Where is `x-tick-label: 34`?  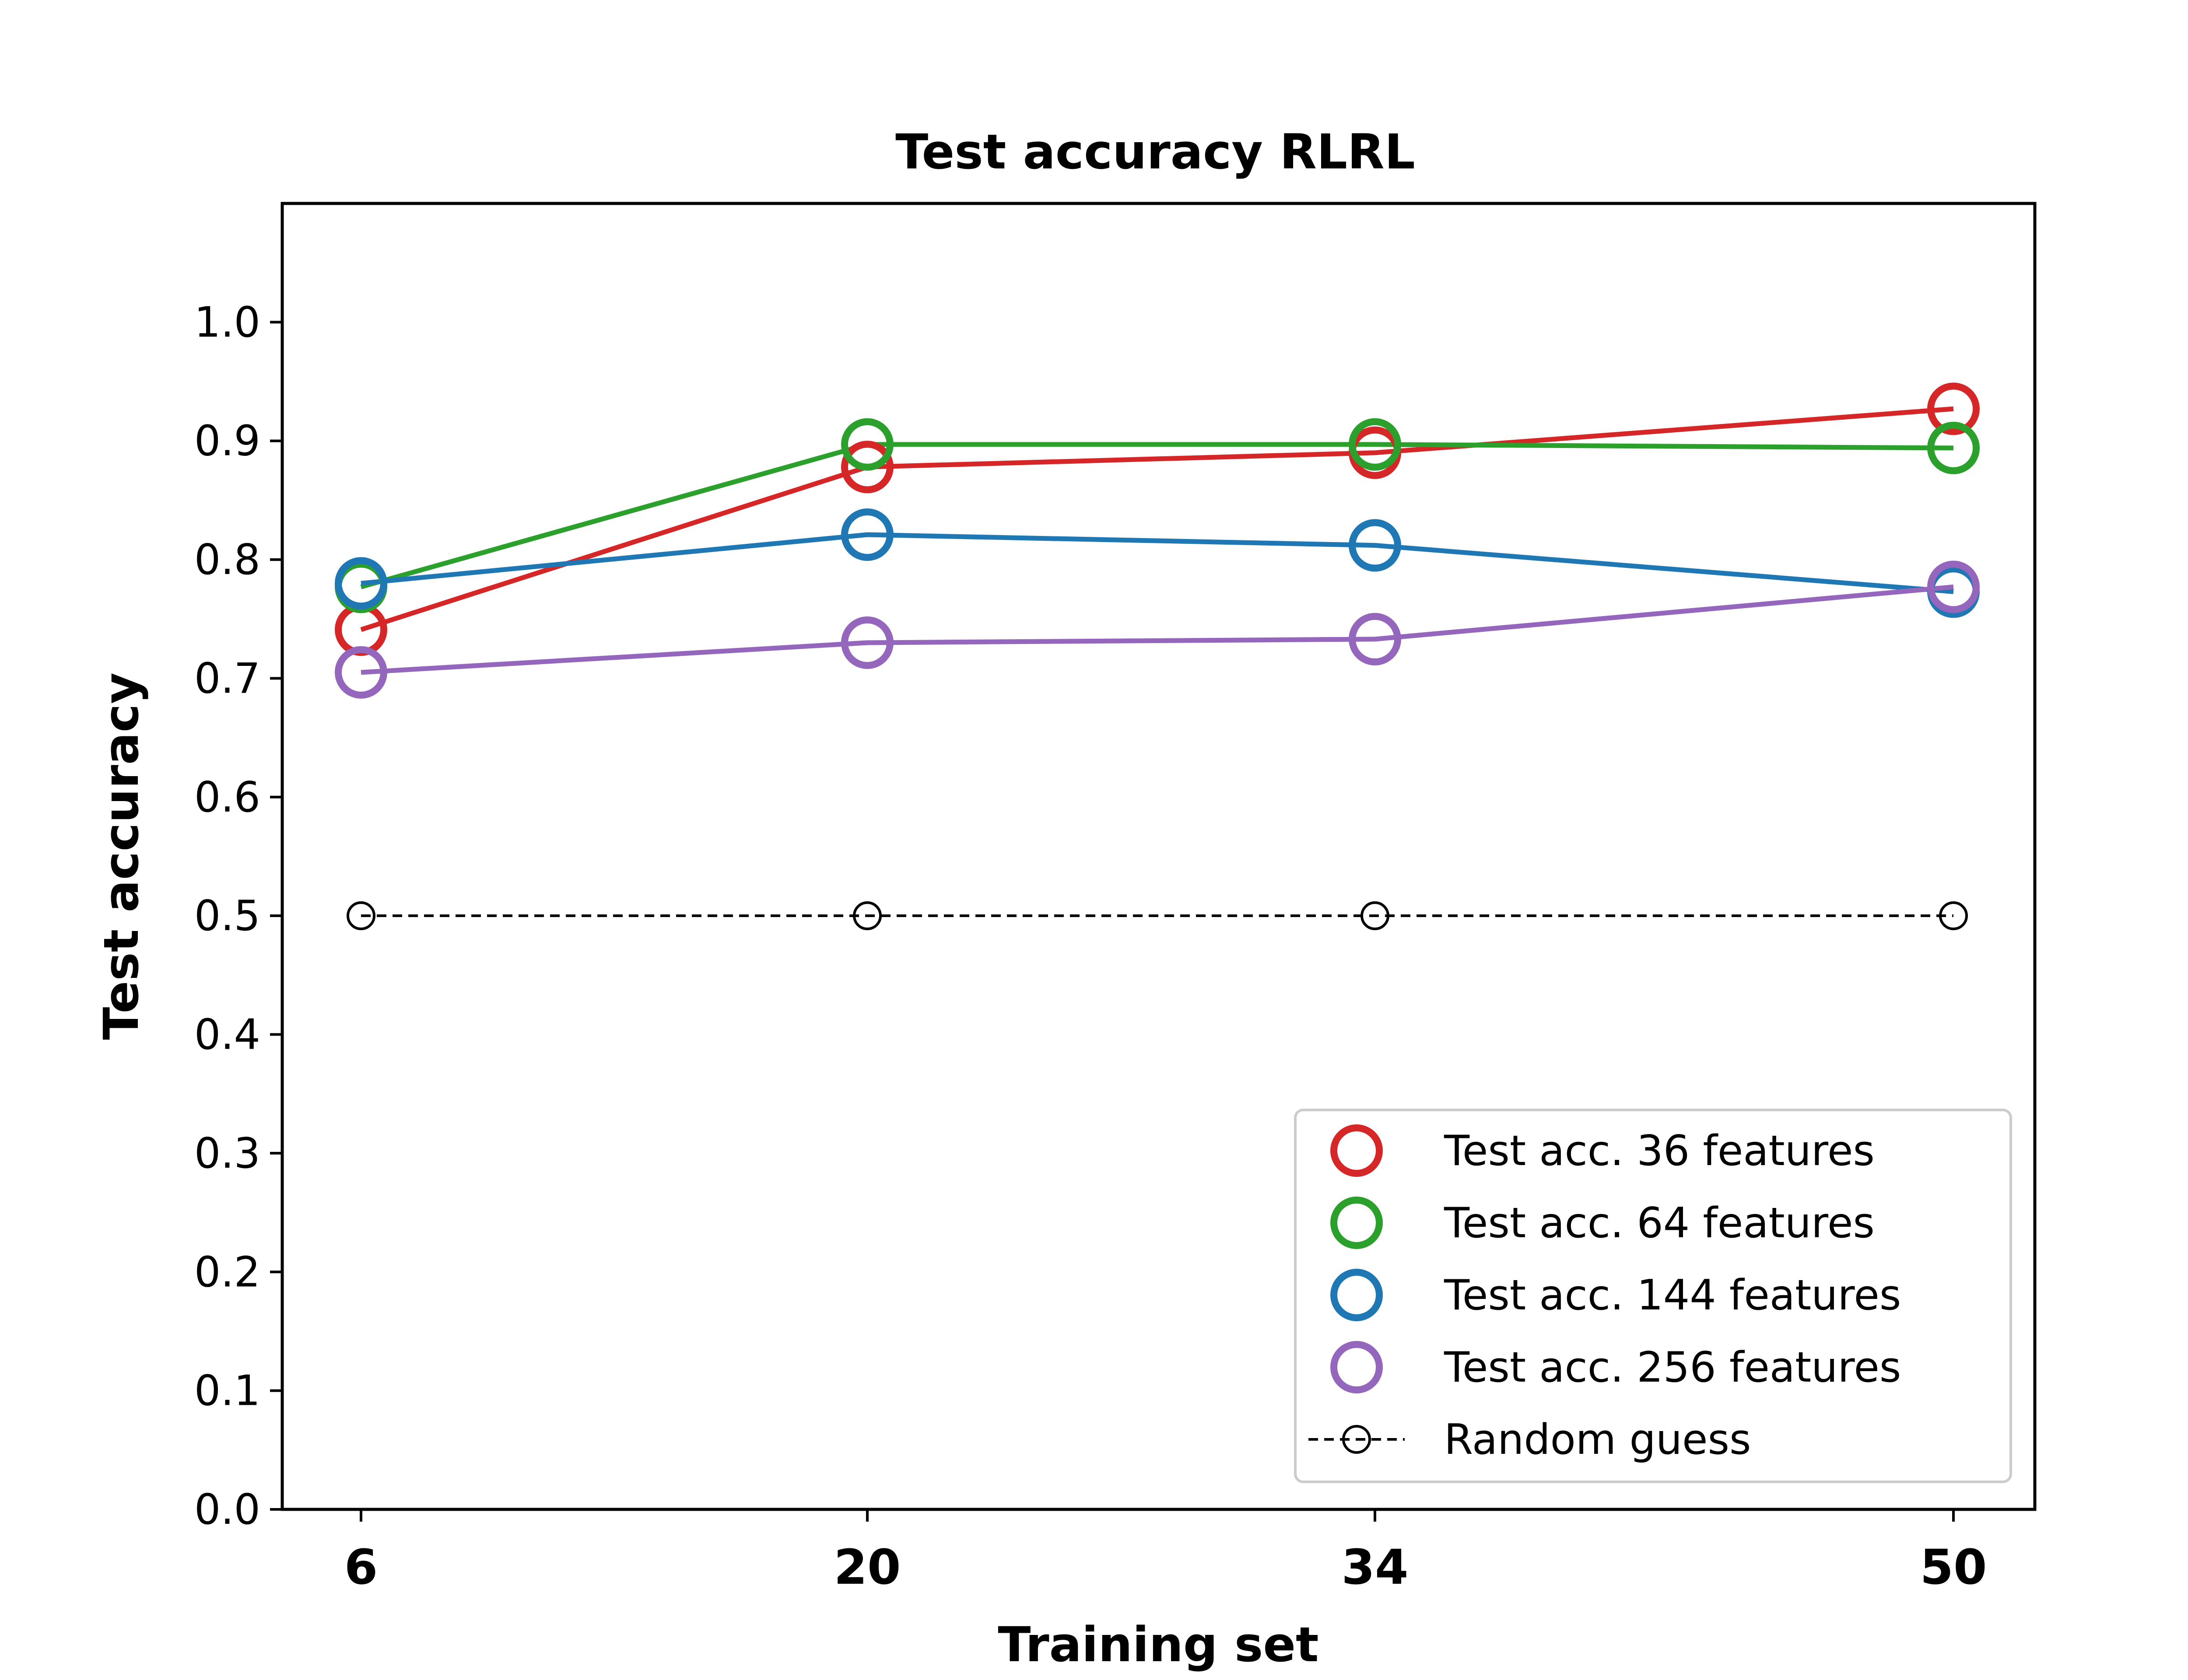 x-tick-label: 34 is located at coordinates (1375, 1567).